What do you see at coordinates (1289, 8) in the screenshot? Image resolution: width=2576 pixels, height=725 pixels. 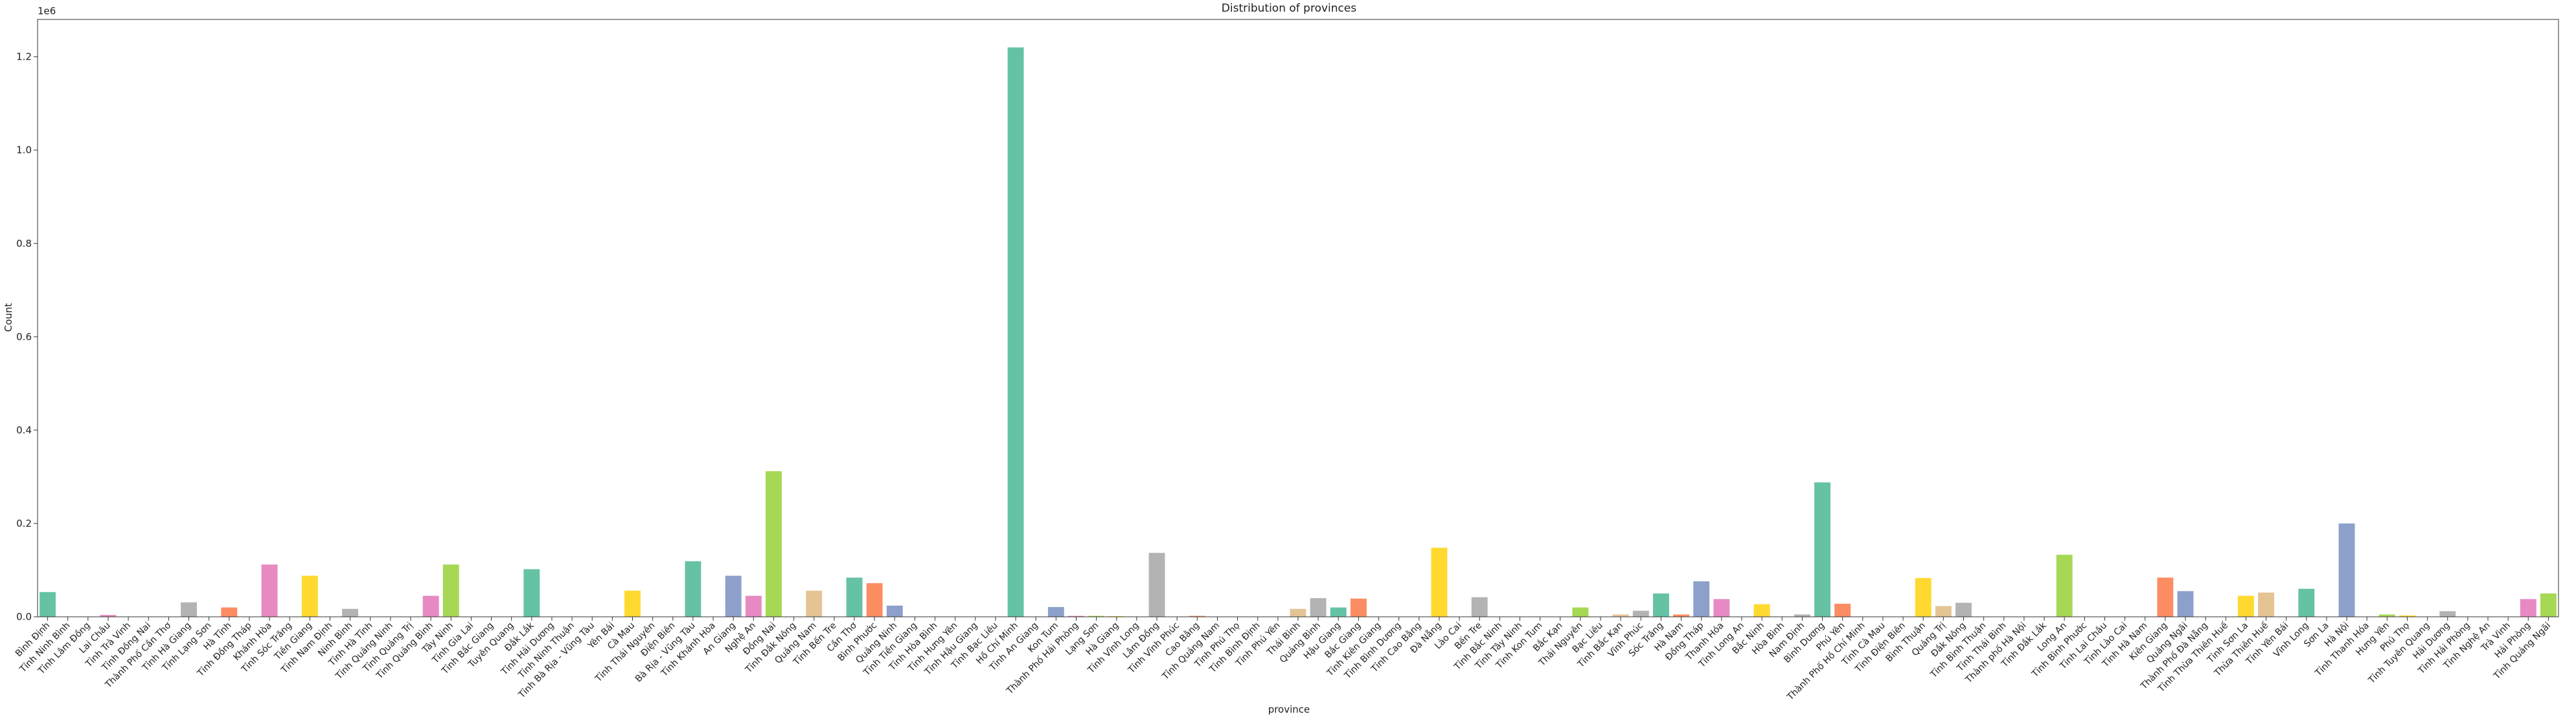 I see `chart-title: Distribution of provinces` at bounding box center [1289, 8].